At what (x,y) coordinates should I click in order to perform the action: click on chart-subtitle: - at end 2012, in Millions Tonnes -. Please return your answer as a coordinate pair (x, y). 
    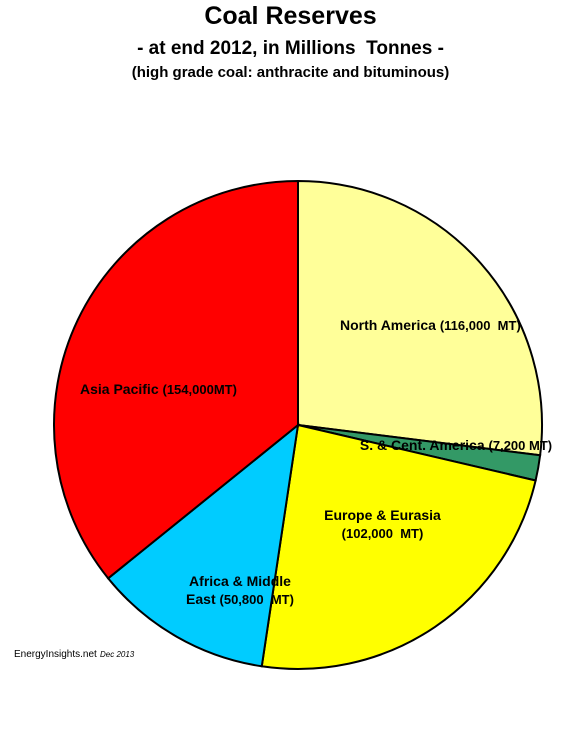
    Looking at the image, I should click on (290, 48).